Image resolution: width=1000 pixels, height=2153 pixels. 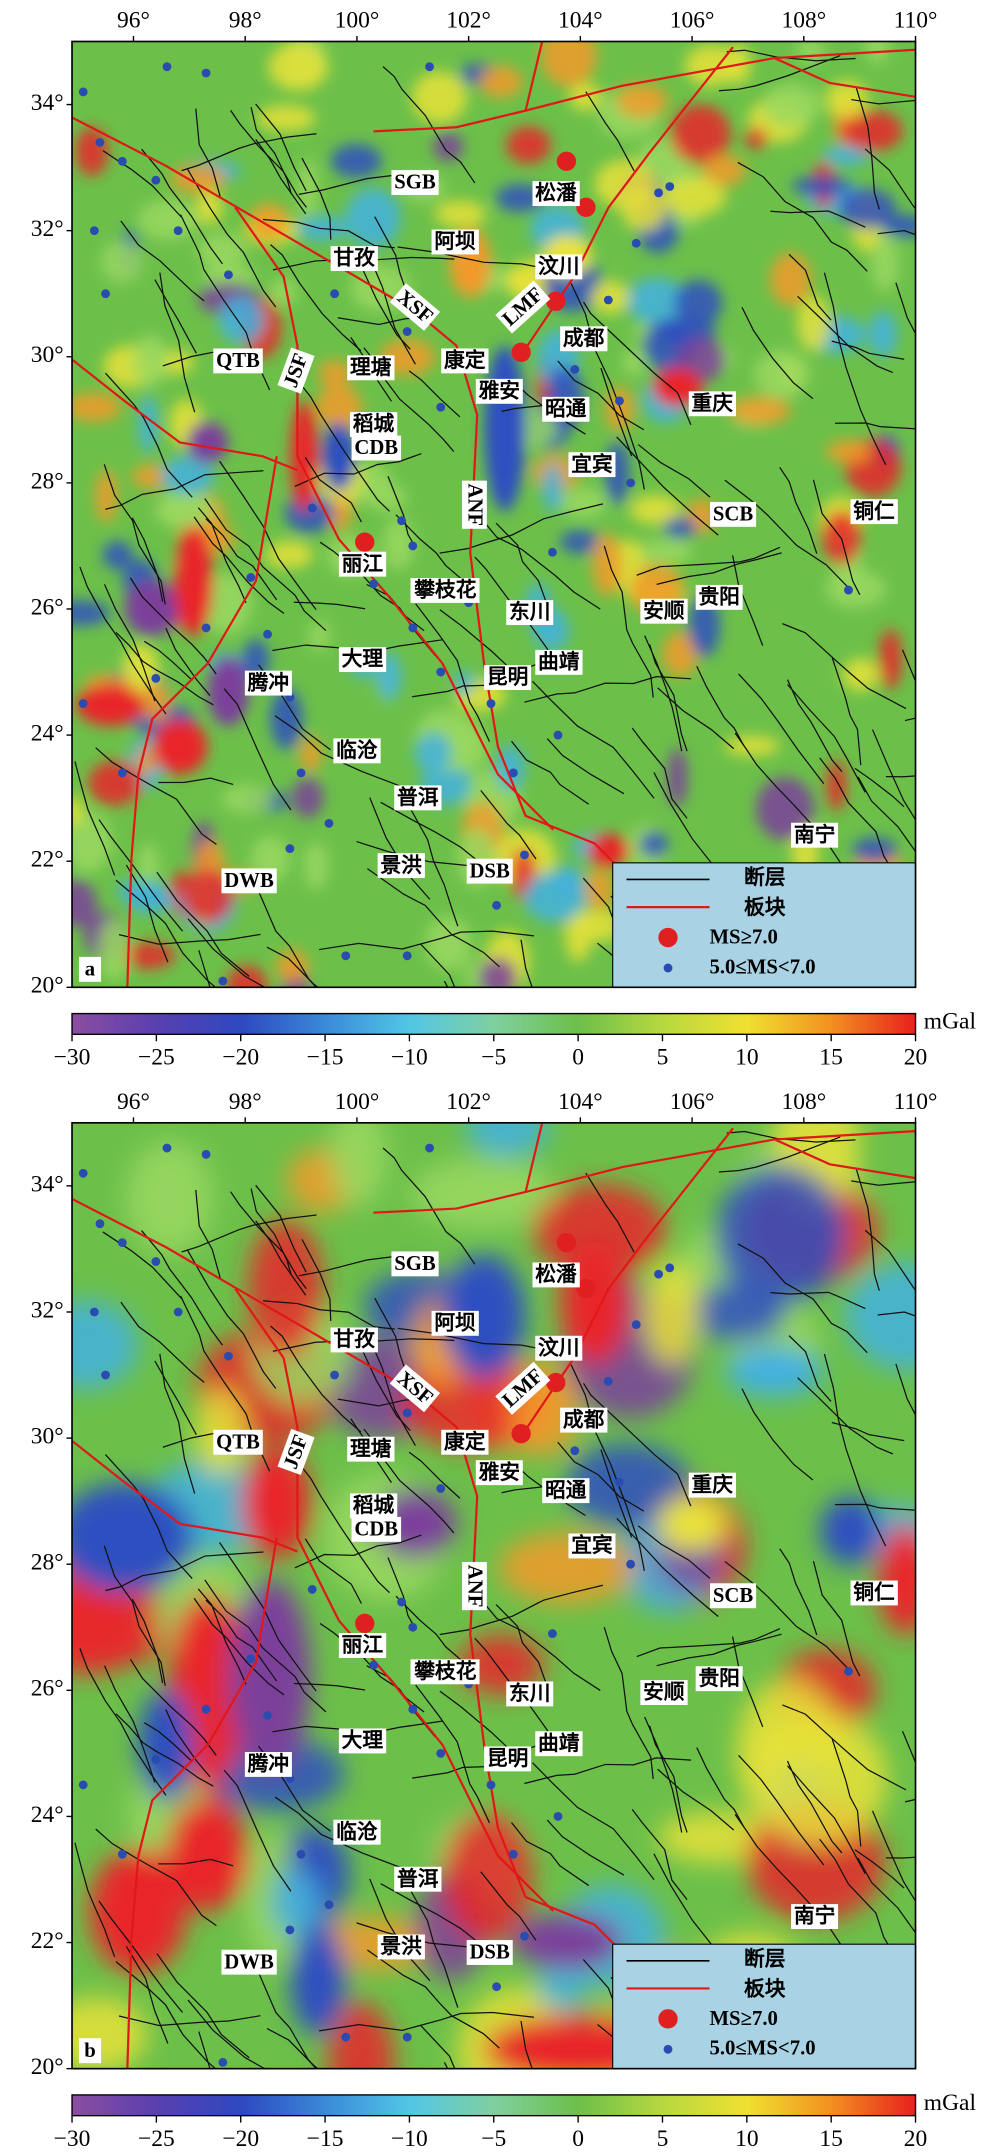 What do you see at coordinates (668, 2049) in the screenshot?
I see `legend-moderate` at bounding box center [668, 2049].